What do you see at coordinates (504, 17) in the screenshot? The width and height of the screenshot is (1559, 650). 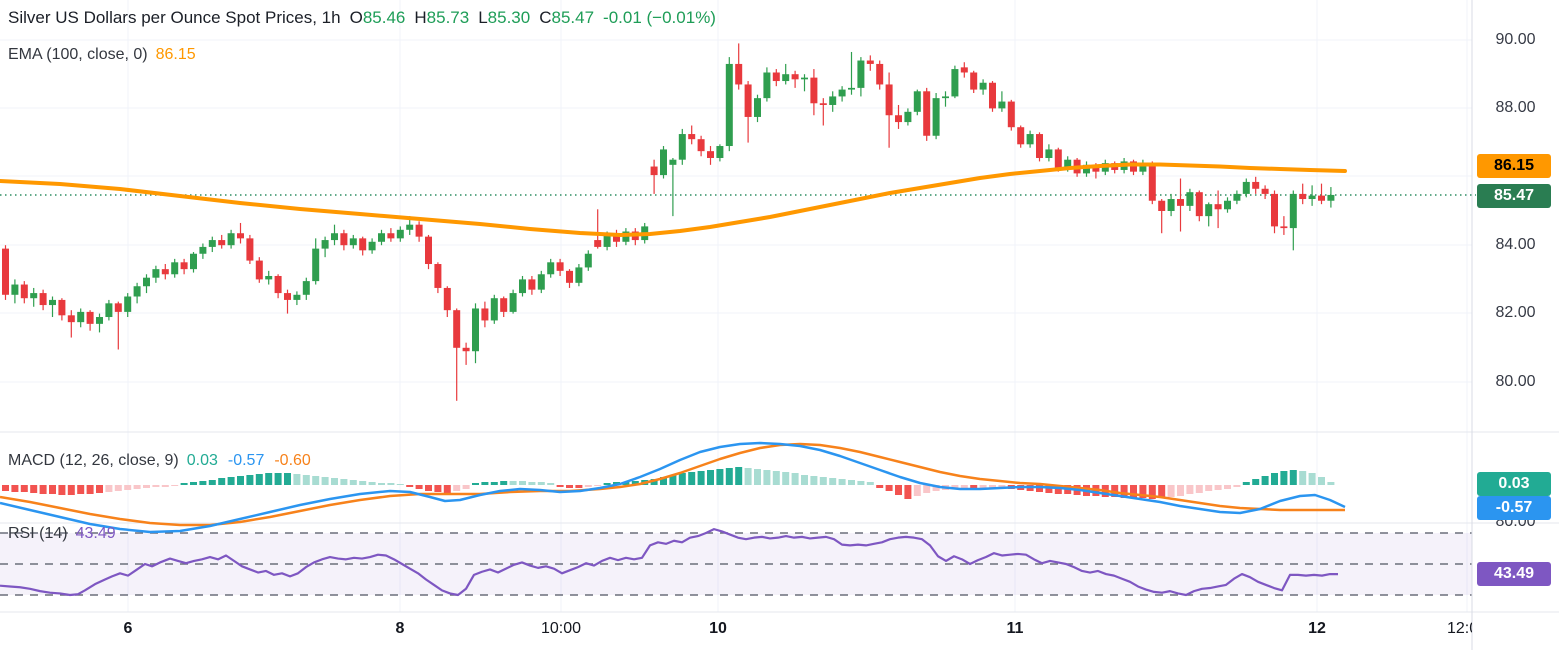 I see `ohlc-l: L85.30` at bounding box center [504, 17].